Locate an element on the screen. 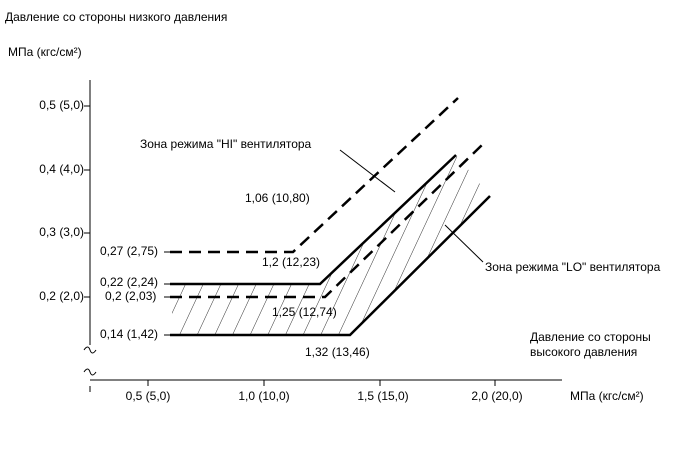 The image size is (691, 459). x-label: Давление со стороны is located at coordinates (590, 337).